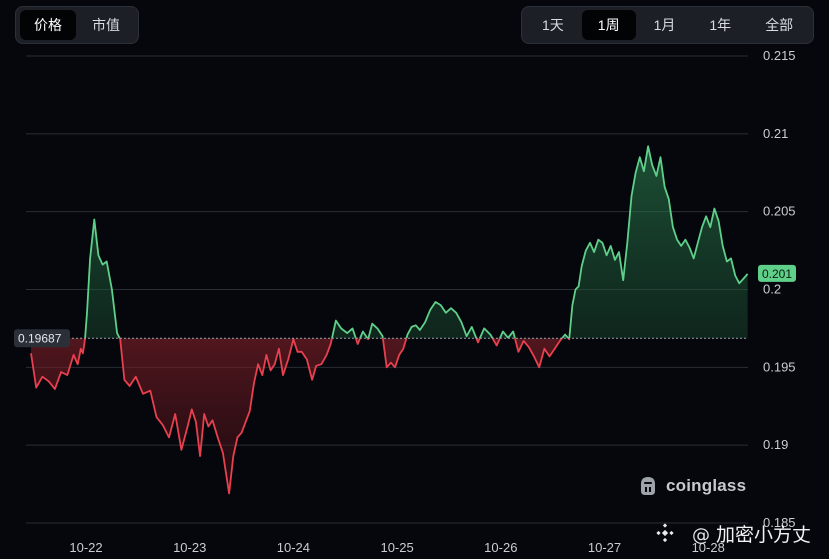  Describe the element at coordinates (77, 25) in the screenshot. I see `metric-toggle: 价格 市值` at that location.